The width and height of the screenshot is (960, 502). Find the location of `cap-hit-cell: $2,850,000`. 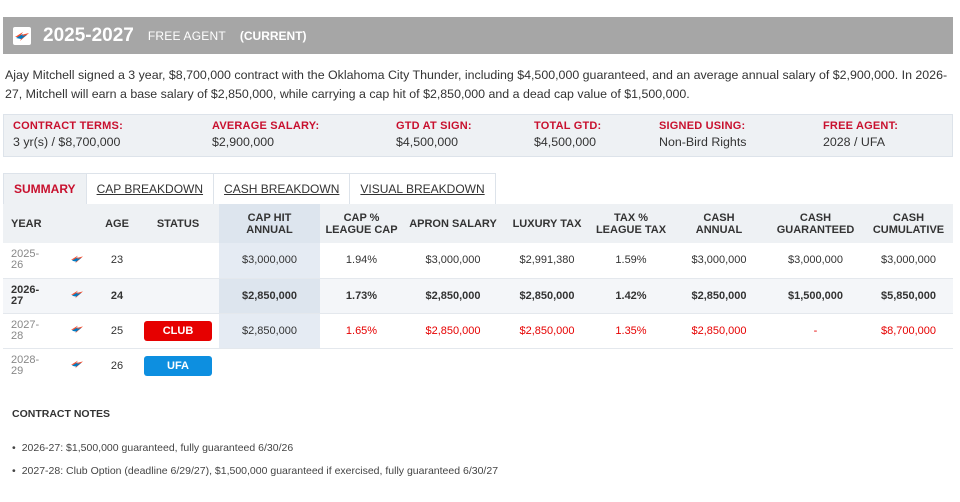

cap-hit-cell: $2,850,000 is located at coordinates (269, 296).